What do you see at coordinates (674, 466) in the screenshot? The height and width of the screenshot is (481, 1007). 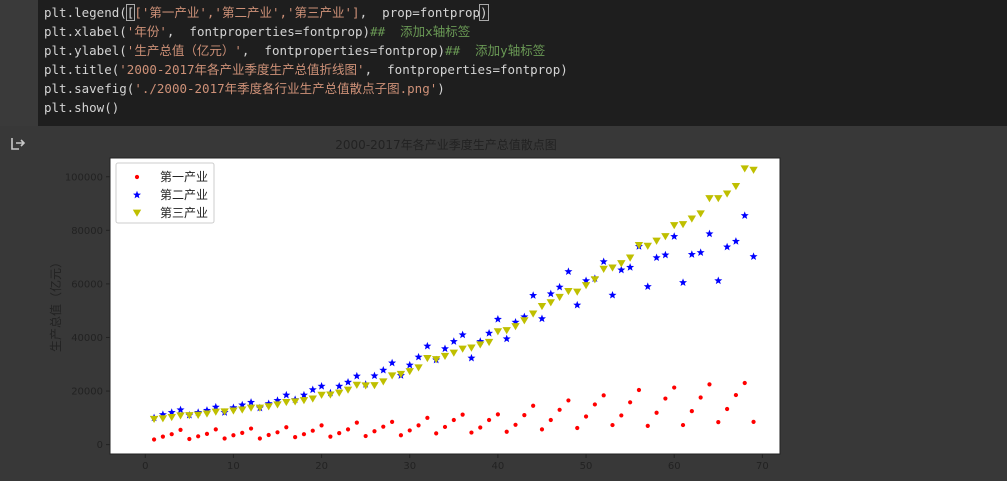 I see `x-tick-label: 60` at bounding box center [674, 466].